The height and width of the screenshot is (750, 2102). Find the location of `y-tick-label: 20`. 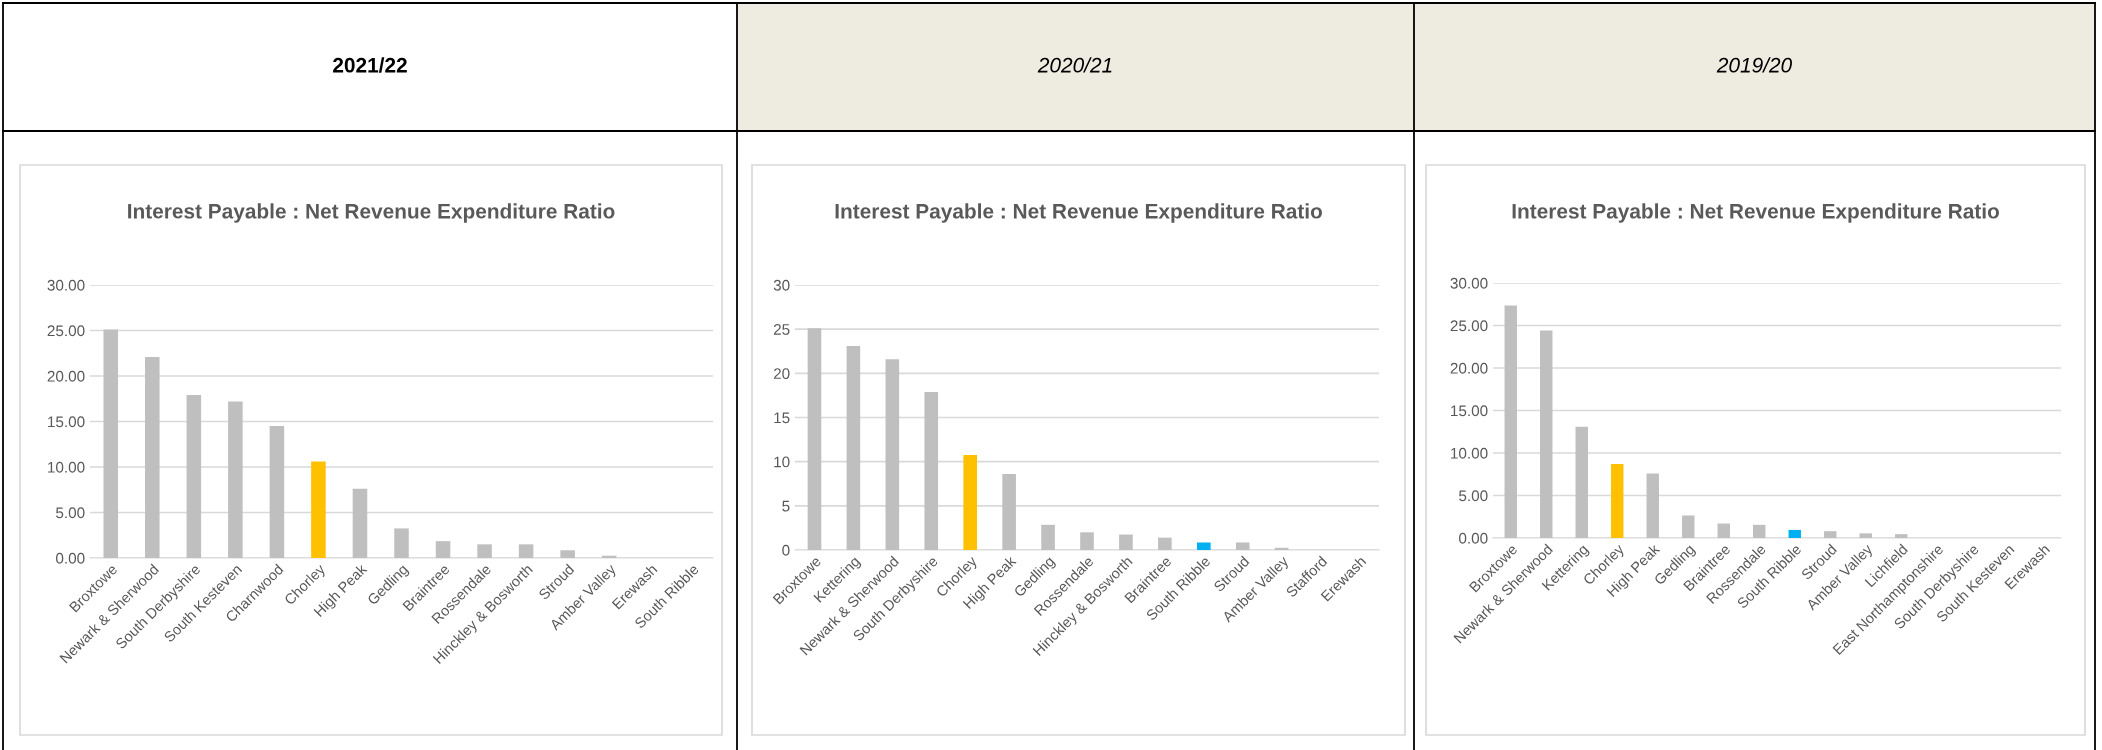

y-tick-label: 20 is located at coordinates (781, 374).